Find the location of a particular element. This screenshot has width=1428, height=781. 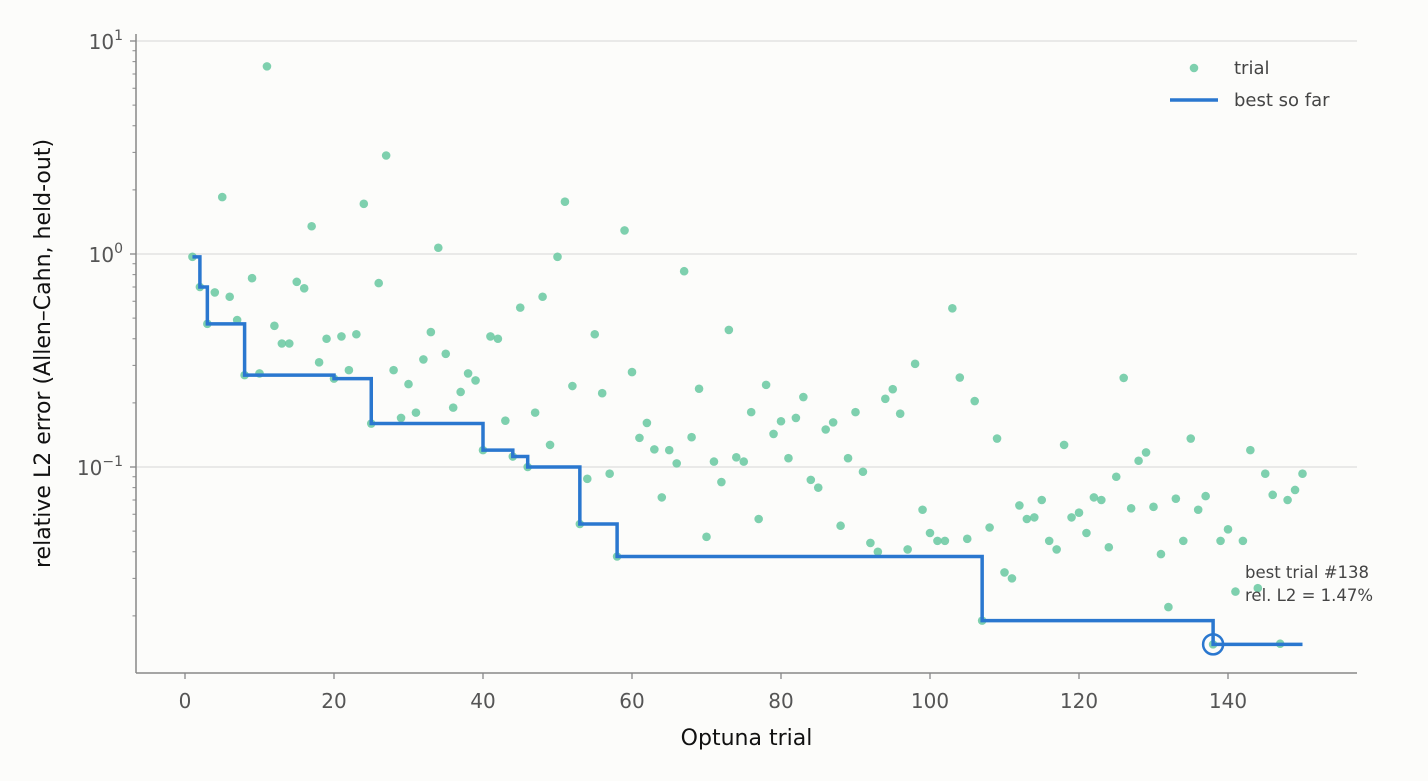

x-tick-label: 40 is located at coordinates (482, 701).